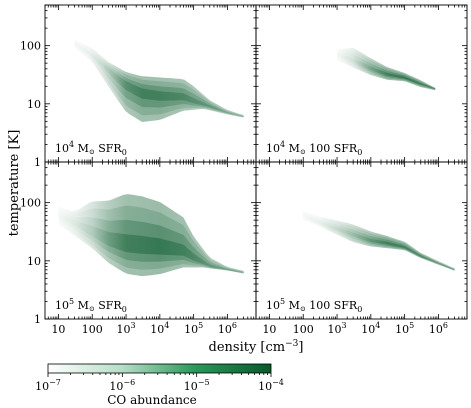 This screenshot has height=408, width=471. I want to click on panel-2-density-cloud, so click(386, 69).